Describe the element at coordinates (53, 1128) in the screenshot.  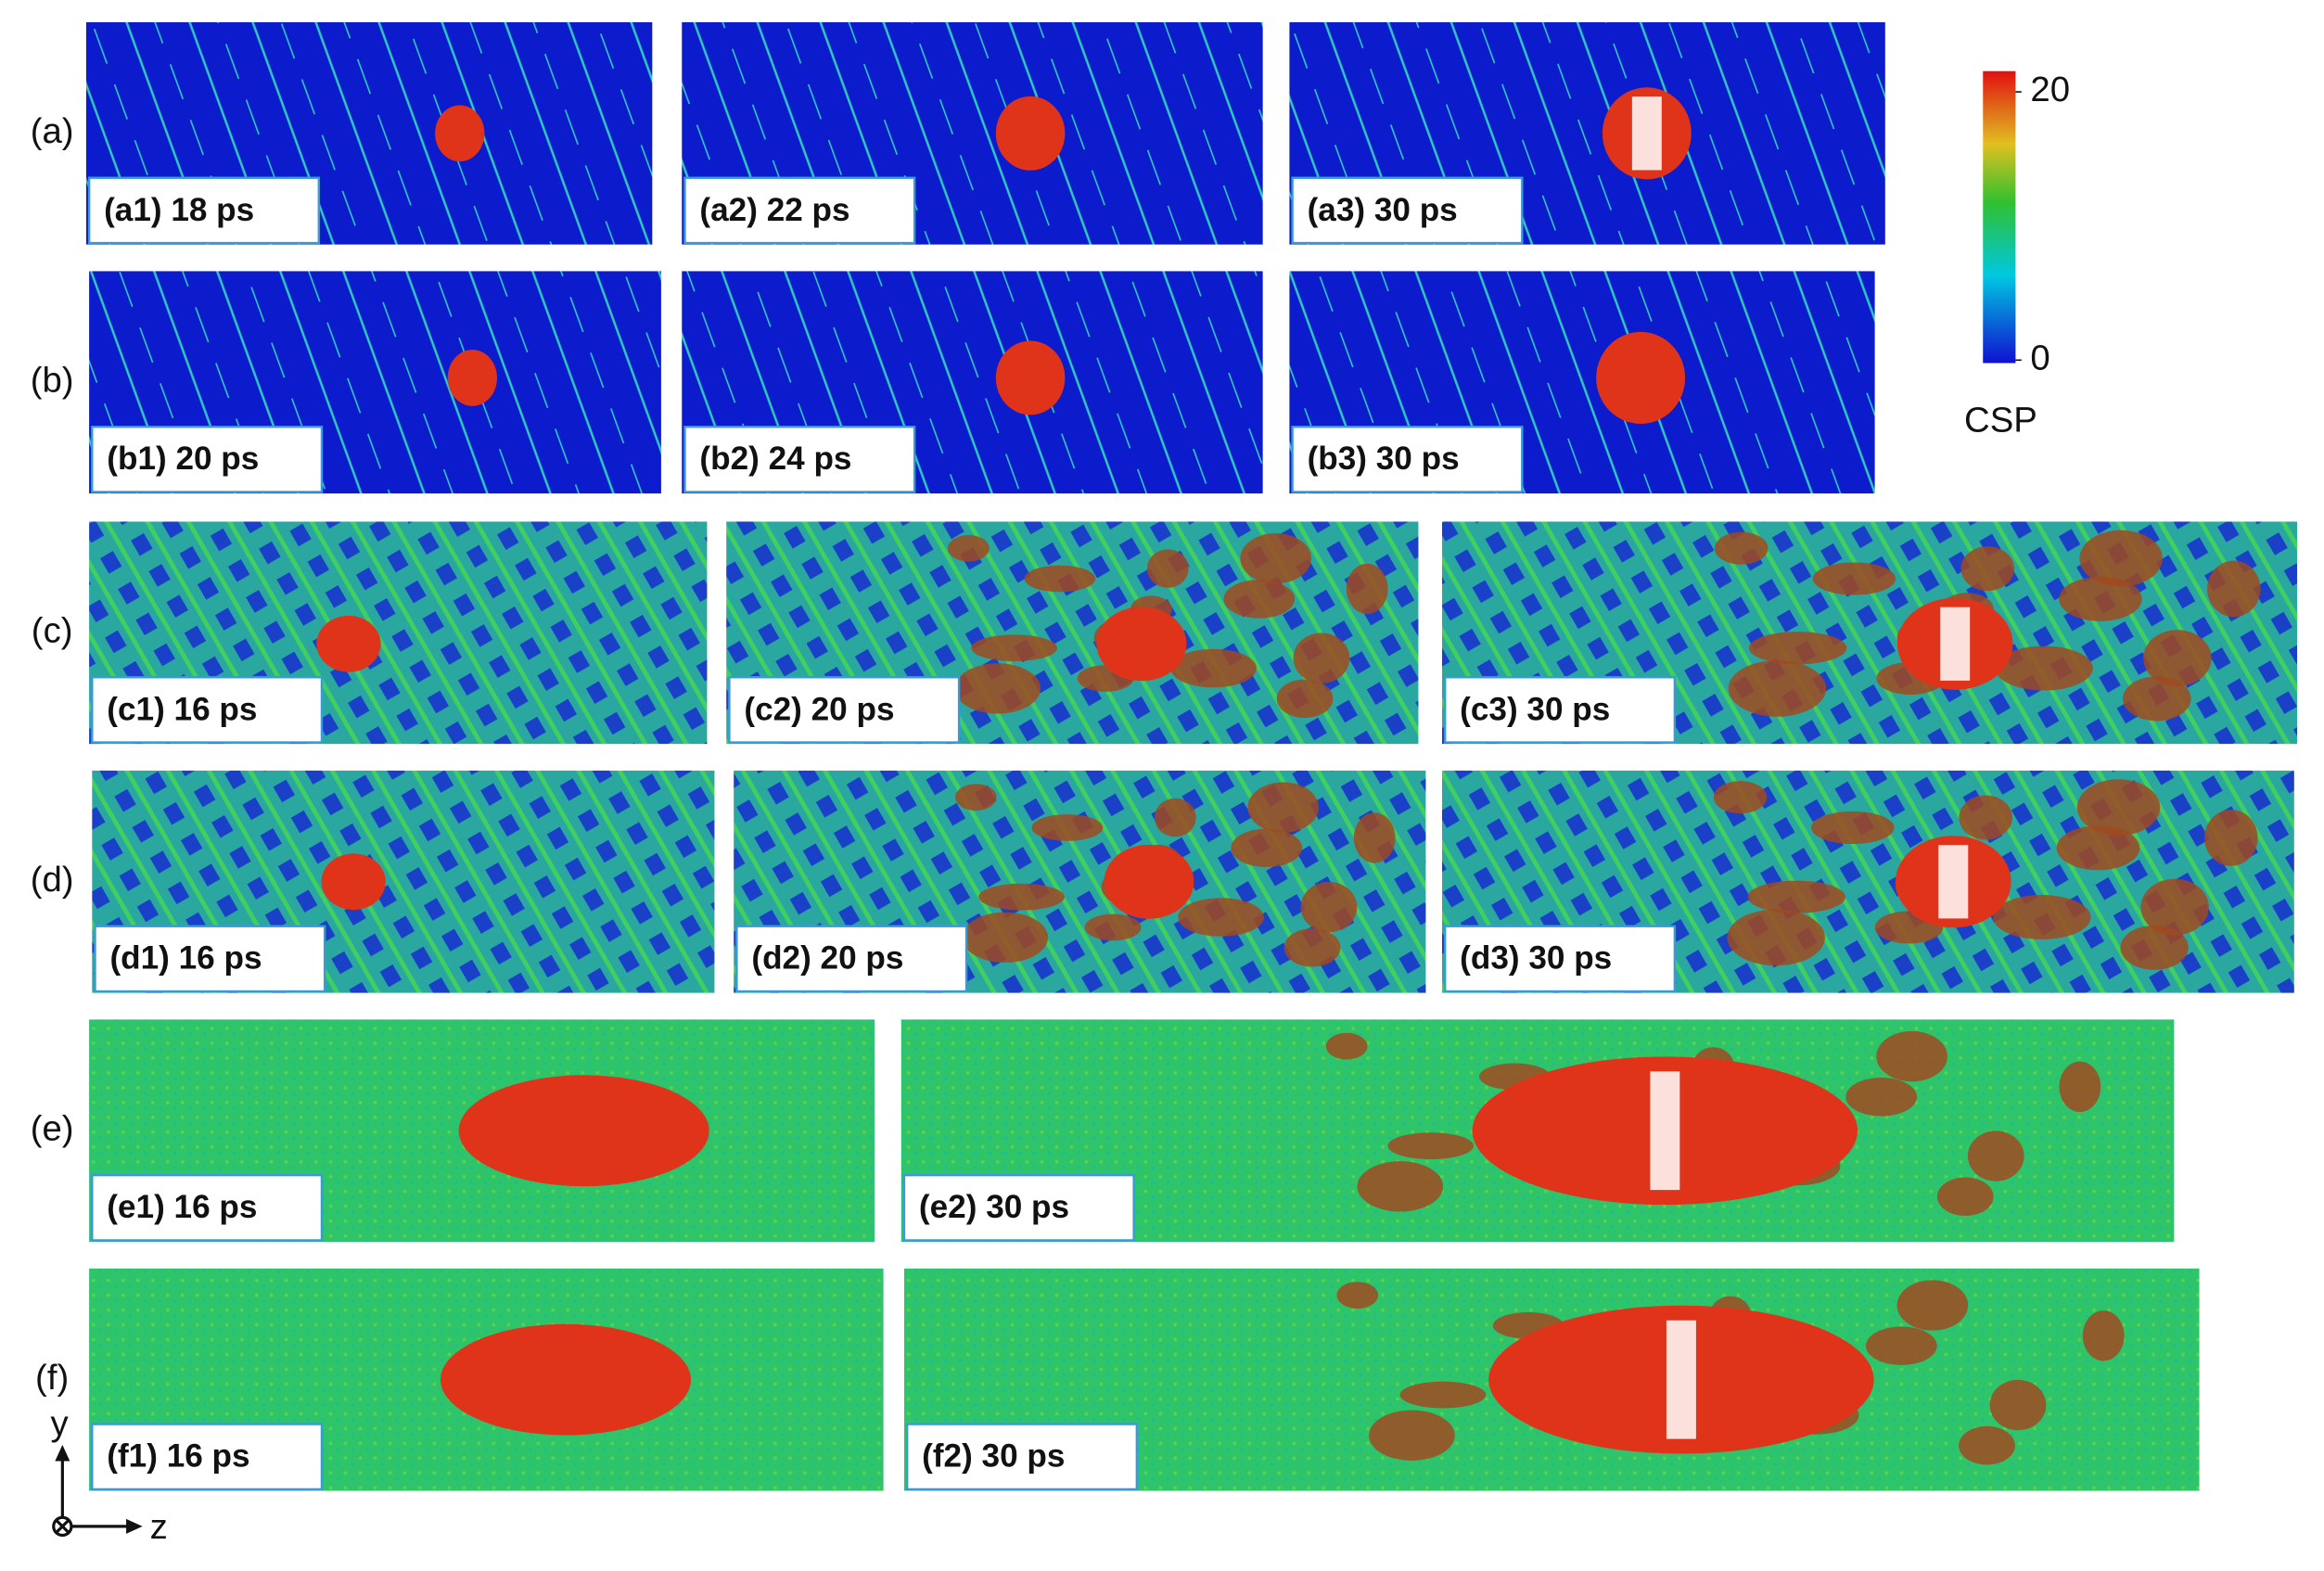
I see `row-label: (e)` at that location.